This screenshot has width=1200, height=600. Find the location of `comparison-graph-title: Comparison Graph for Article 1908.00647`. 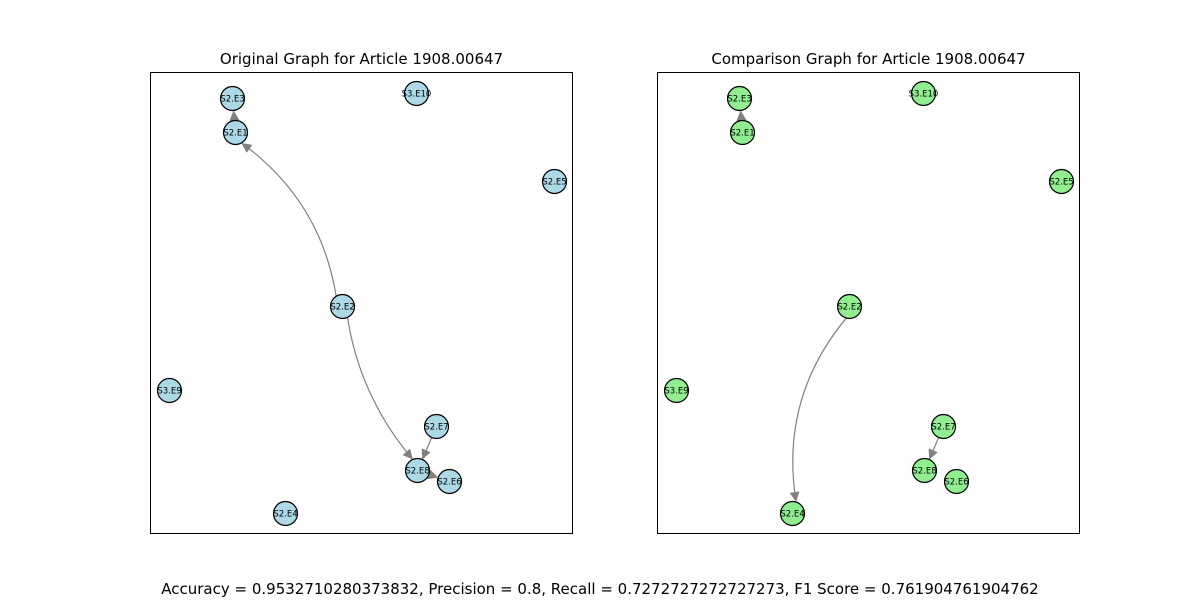

comparison-graph-title: Comparison Graph for Article 1908.00647 is located at coordinates (868, 59).